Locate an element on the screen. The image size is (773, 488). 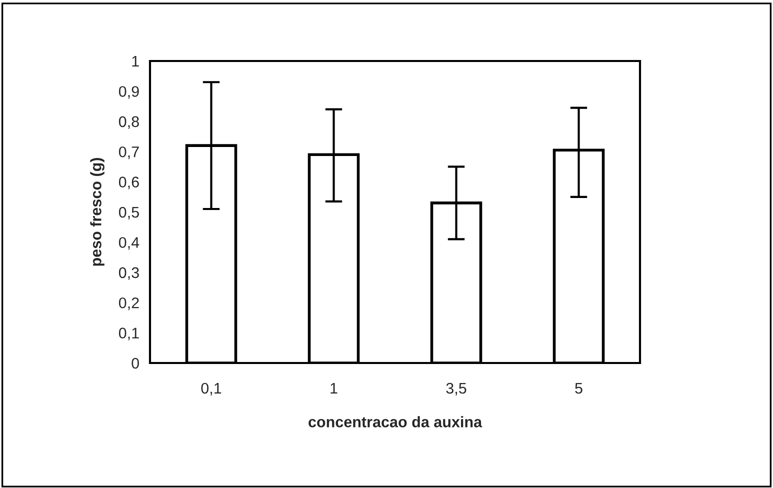
y-tick-label: 0,9 is located at coordinates (128, 92).